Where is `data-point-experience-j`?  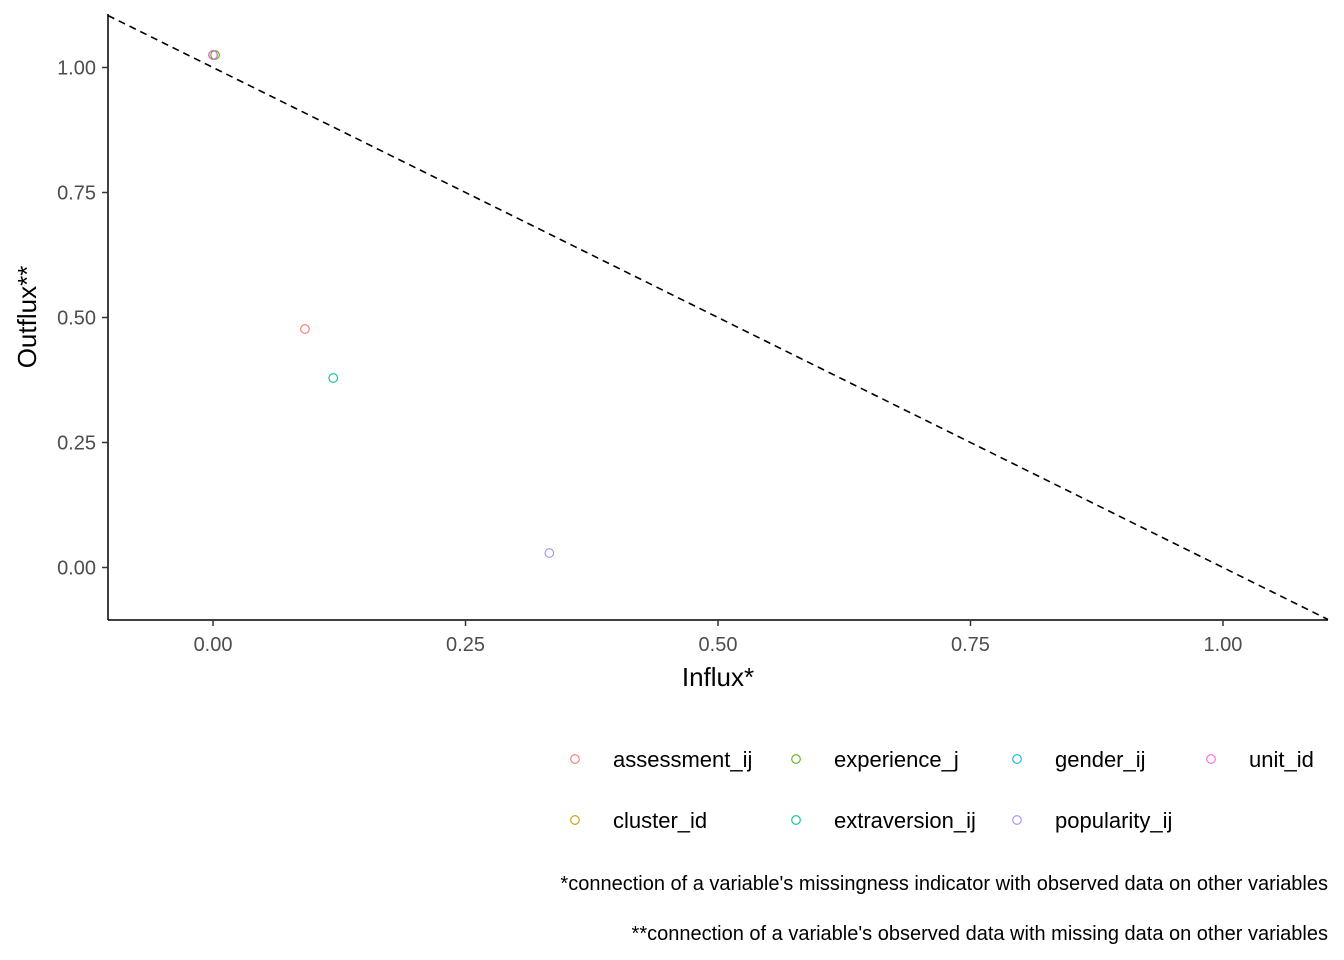
data-point-experience-j is located at coordinates (215, 55).